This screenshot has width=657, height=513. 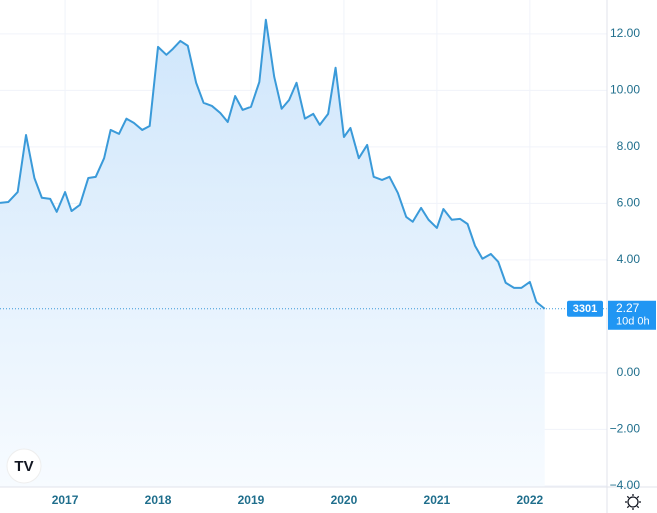 I want to click on x-tick-label: 2018, so click(x=158, y=500).